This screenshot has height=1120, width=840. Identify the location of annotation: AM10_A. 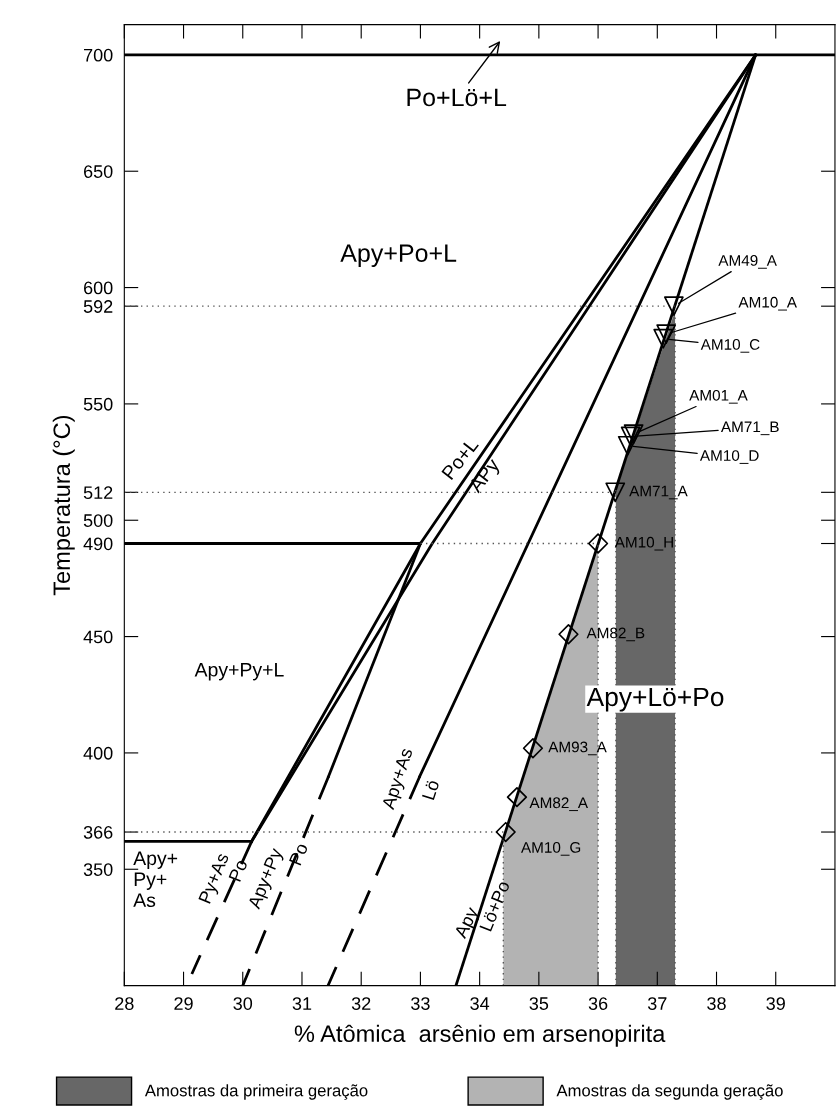
(767, 303).